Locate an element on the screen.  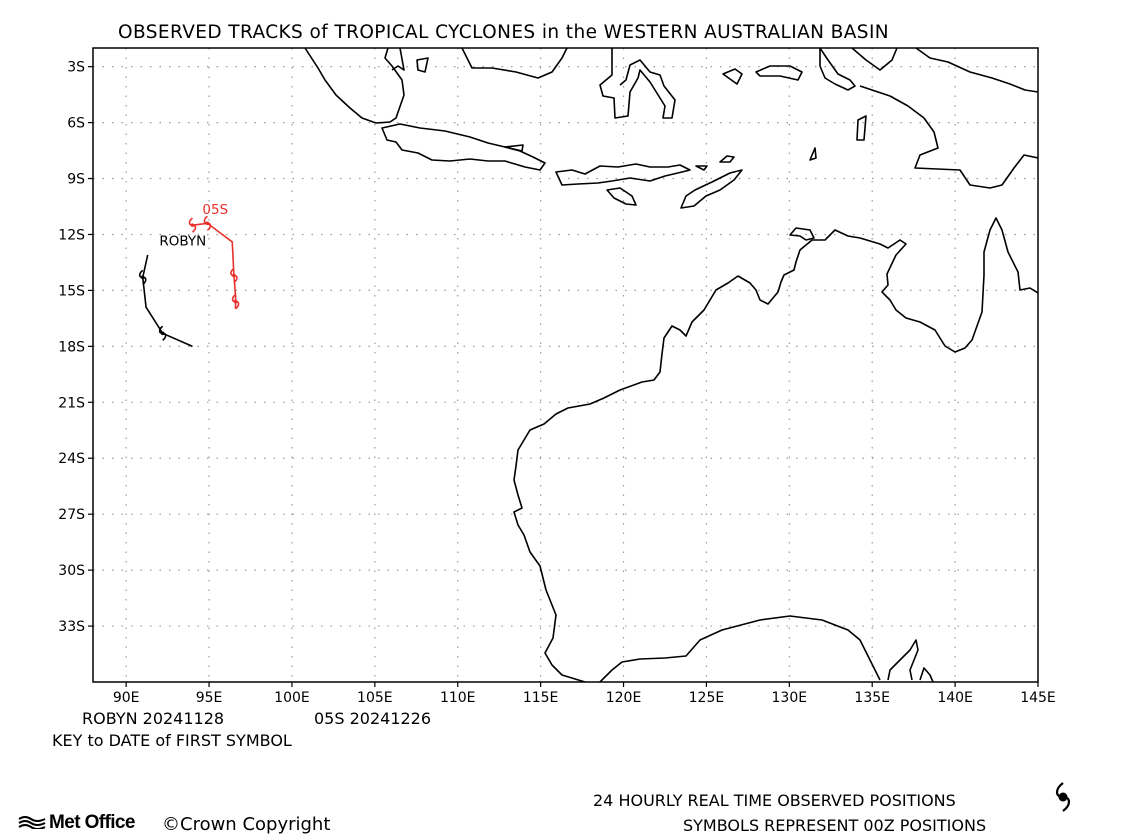
lon-tick-label: 135E is located at coordinates (872, 698).